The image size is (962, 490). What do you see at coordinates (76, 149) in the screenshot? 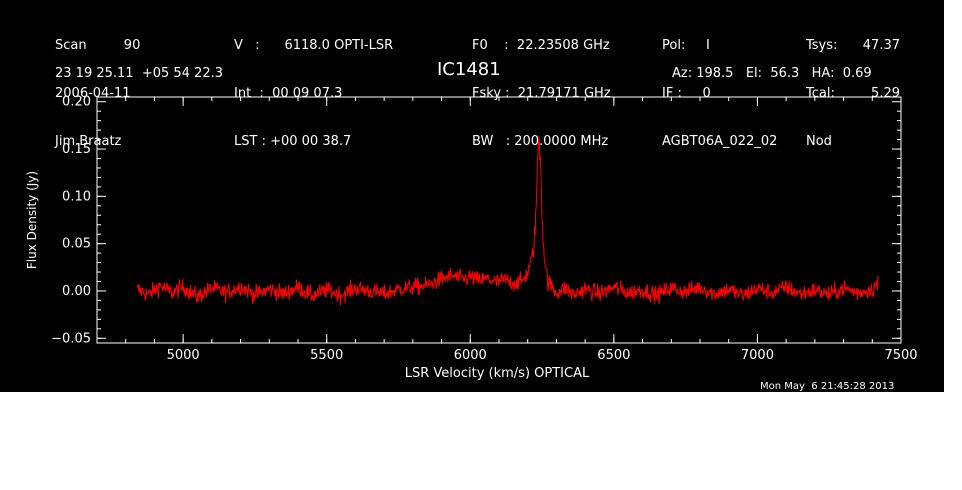
I see `y-tick-label: 0.15` at bounding box center [76, 149].